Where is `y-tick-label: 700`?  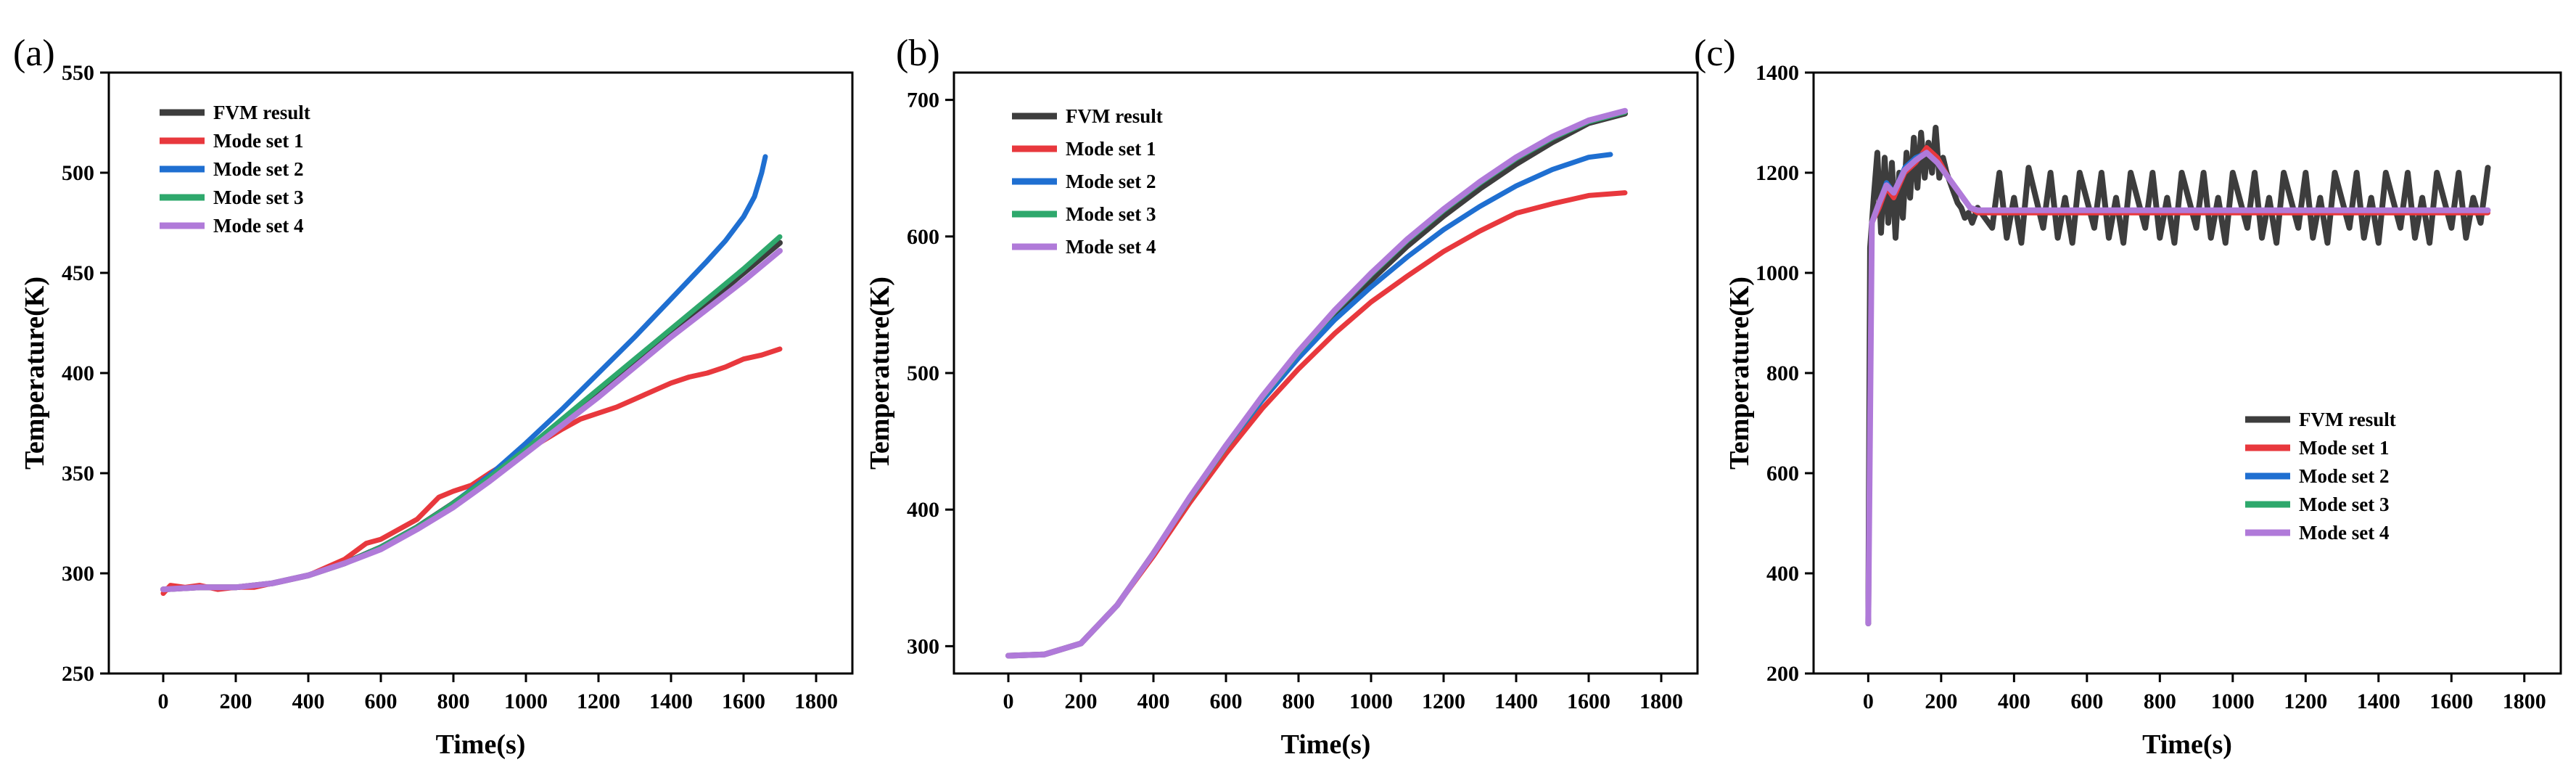
y-tick-label: 700 is located at coordinates (923, 100).